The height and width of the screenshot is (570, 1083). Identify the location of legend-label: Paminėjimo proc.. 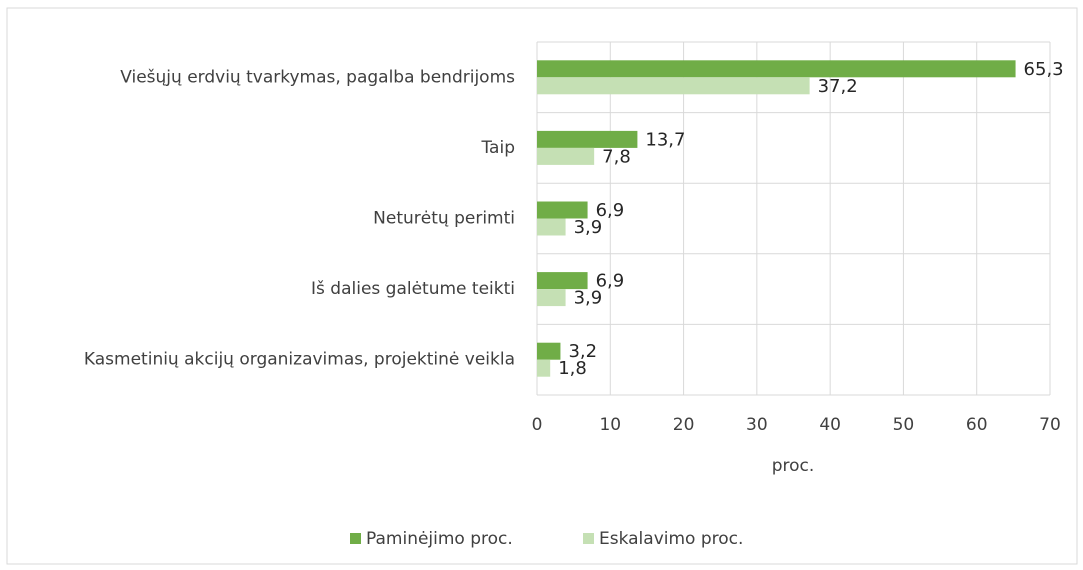
(439, 539).